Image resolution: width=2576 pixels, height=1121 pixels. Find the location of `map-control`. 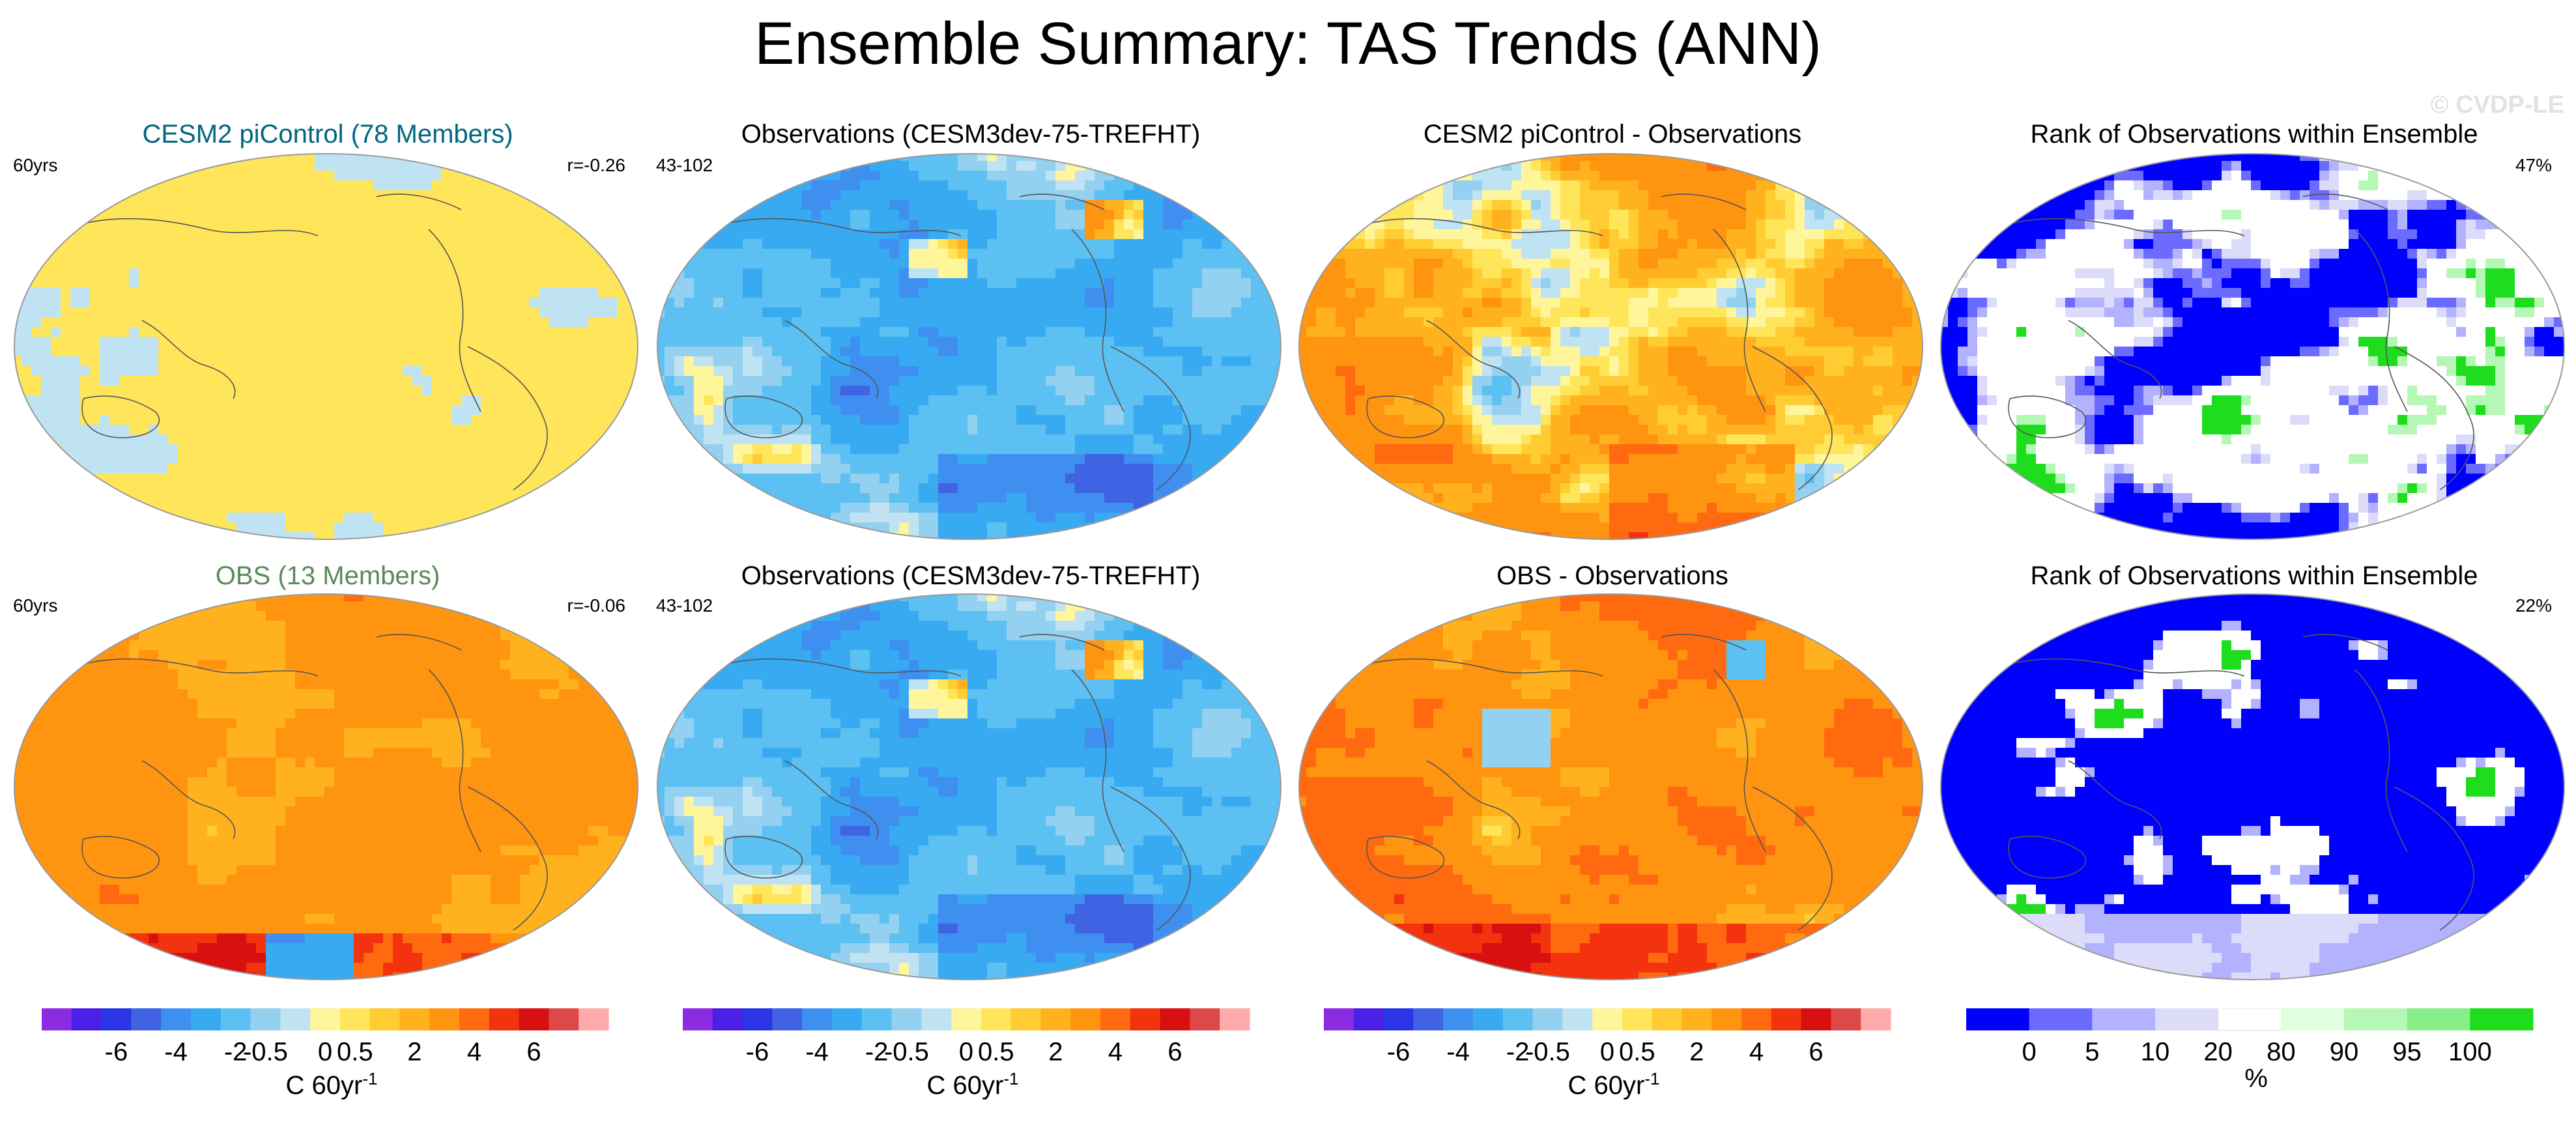

map-control is located at coordinates (326, 346).